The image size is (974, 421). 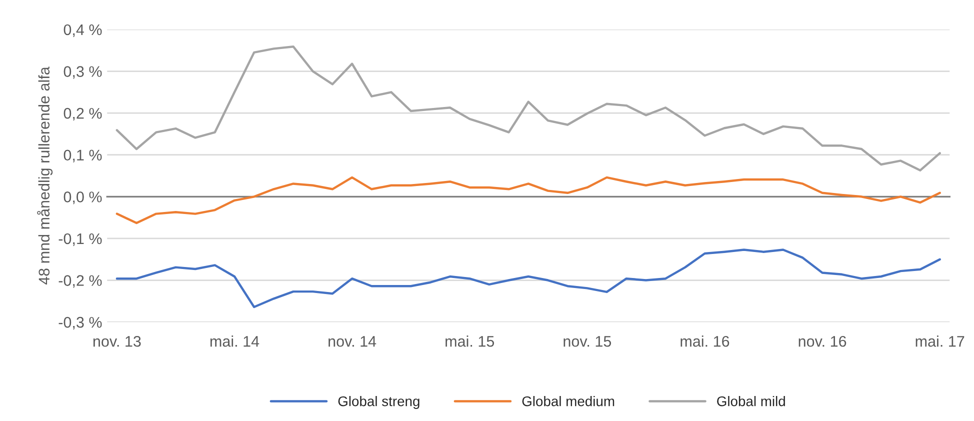 I want to click on x-tick-label: mai. 15, so click(x=470, y=341).